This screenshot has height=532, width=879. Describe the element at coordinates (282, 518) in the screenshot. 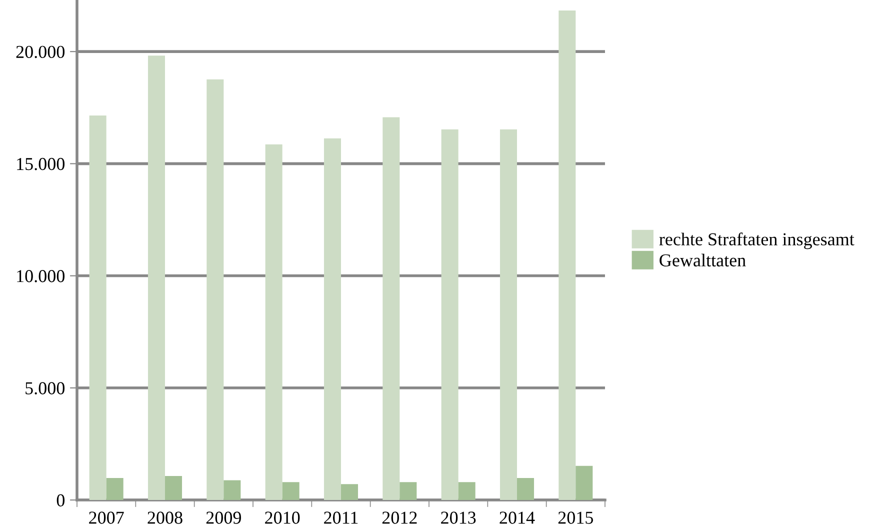

I see `x-tick-label: 2010` at that location.